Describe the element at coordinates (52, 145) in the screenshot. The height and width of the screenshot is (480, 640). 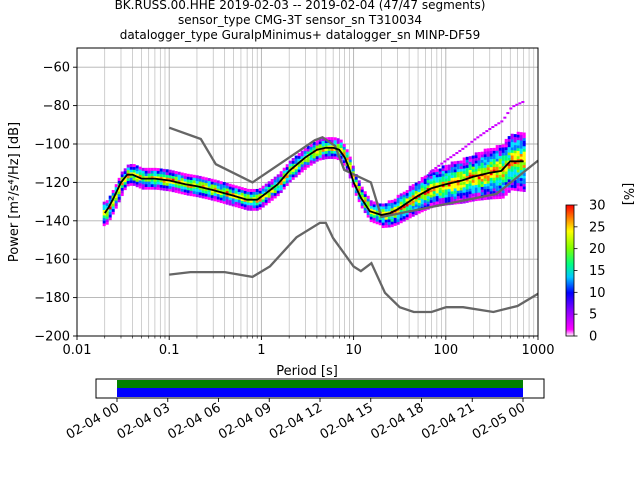
I see `y-tick-label: −100` at that location.